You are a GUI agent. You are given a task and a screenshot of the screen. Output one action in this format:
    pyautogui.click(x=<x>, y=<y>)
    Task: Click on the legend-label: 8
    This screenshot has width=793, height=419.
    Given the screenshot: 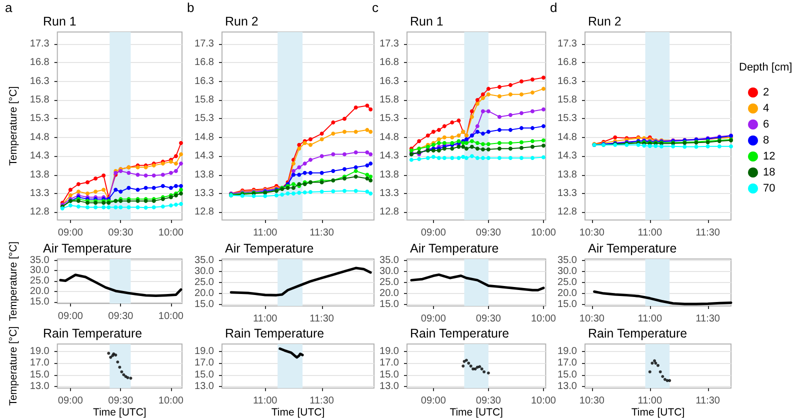 What is the action you would take?
    pyautogui.click(x=766, y=140)
    